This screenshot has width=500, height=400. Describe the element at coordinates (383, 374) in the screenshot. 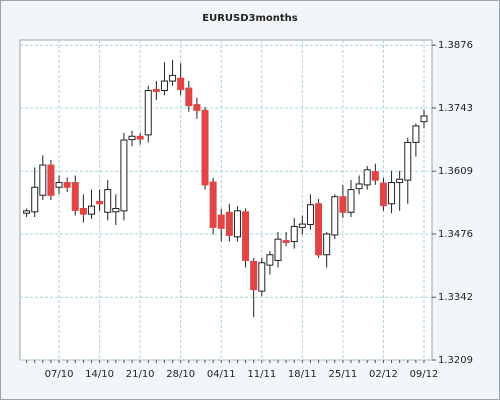

I see `x-tick-label: 02/12` at that location.